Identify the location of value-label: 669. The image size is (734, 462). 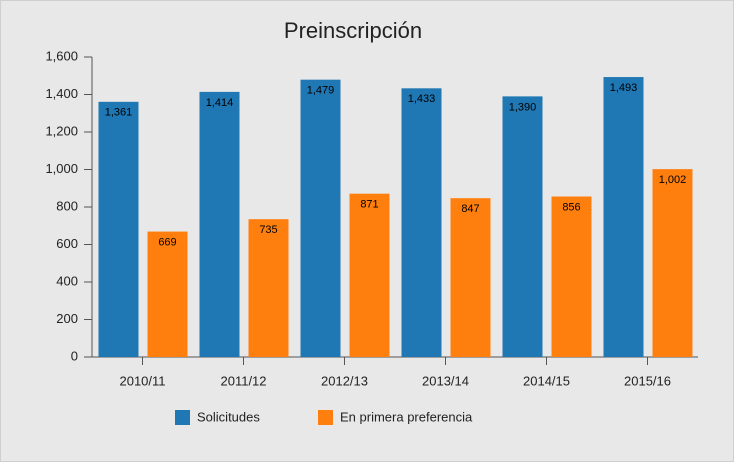
(167, 242).